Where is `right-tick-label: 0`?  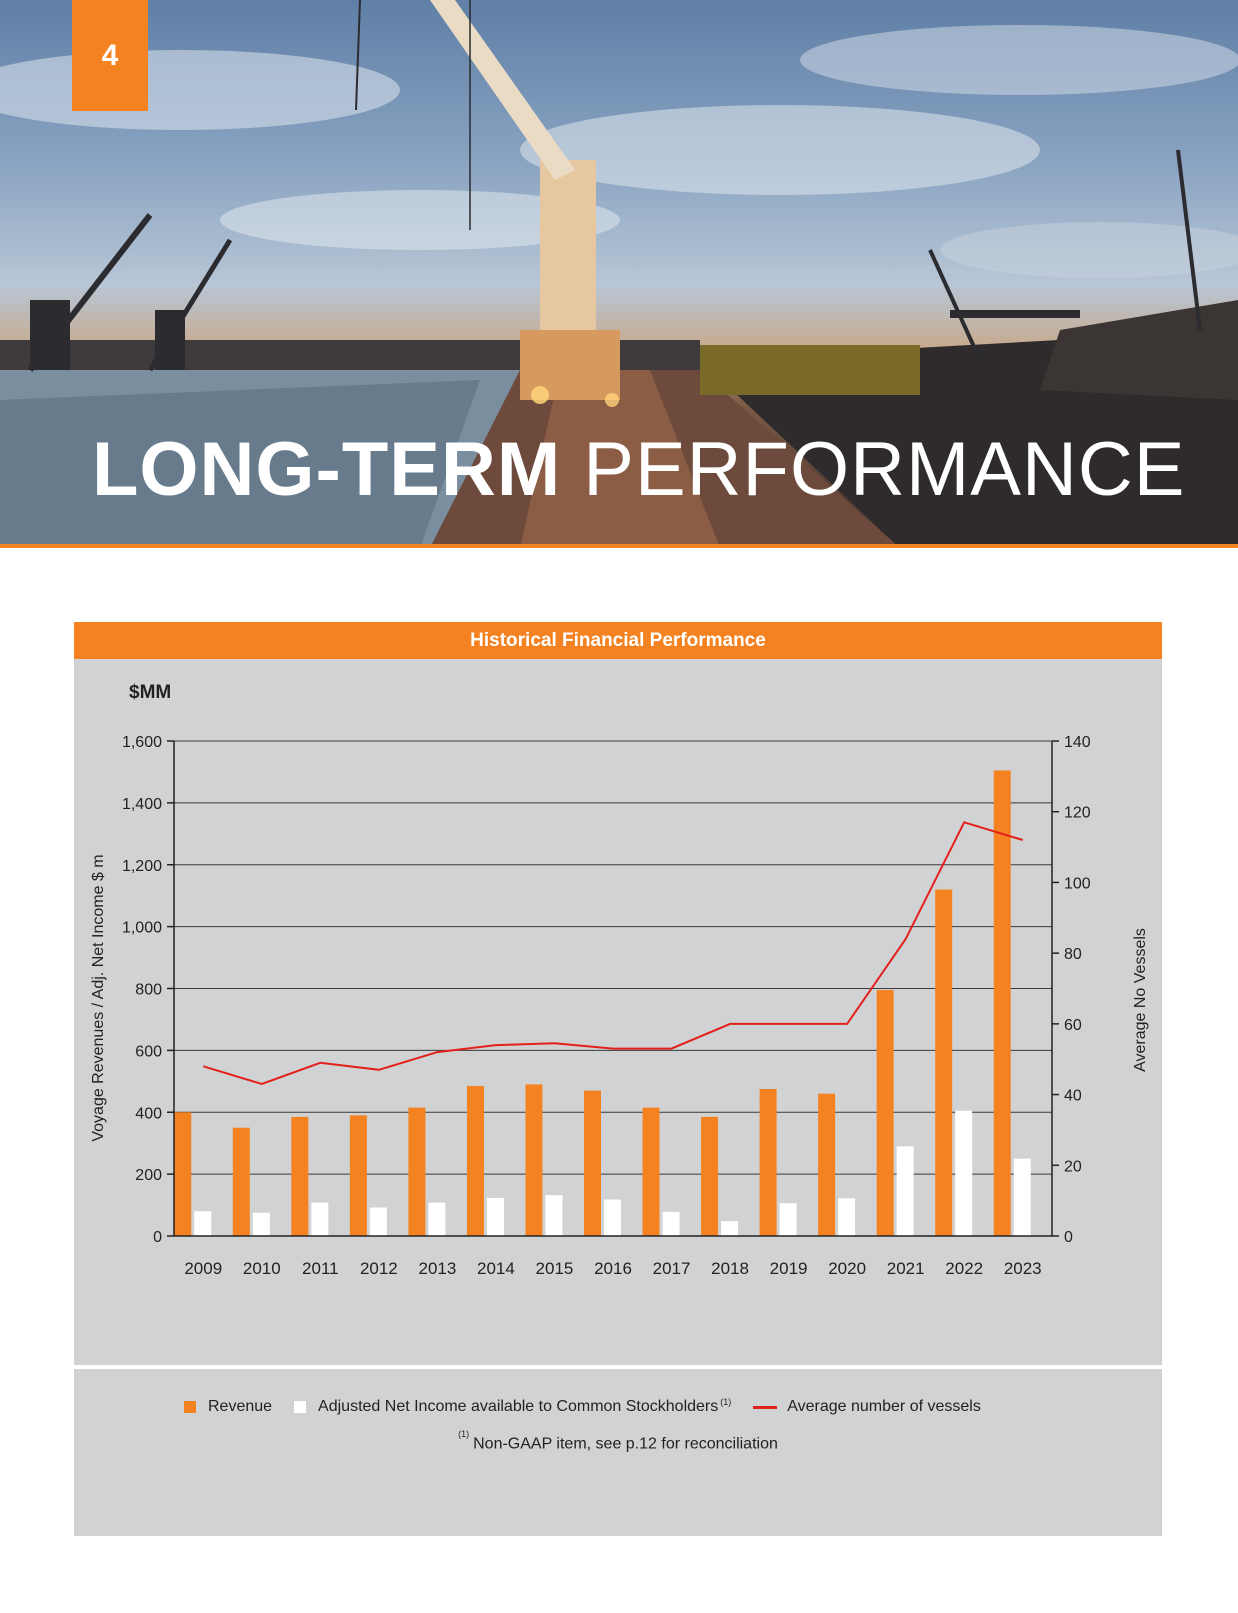 right-tick-label: 0 is located at coordinates (1068, 1237).